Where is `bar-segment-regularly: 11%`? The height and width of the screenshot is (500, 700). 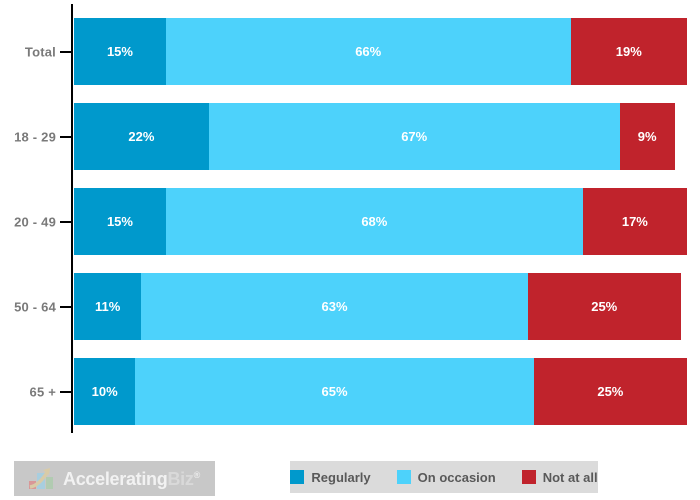
bar-segment-regularly: 11% is located at coordinates (108, 306).